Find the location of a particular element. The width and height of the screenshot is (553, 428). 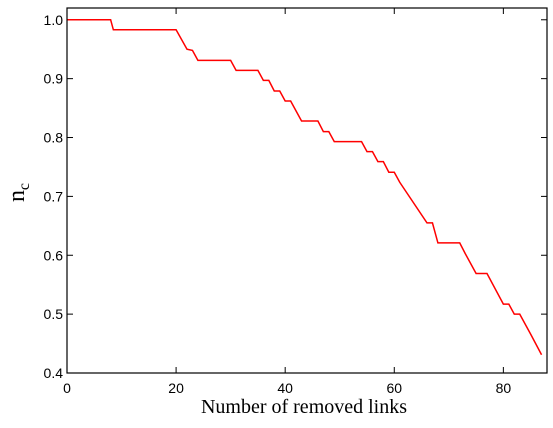

x-axis-label: Number of removed links is located at coordinates (304, 407).